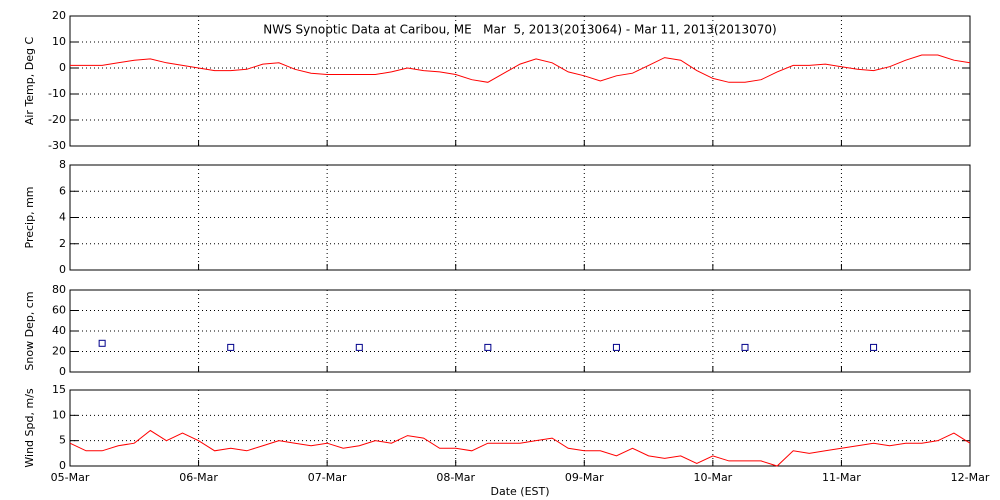 This screenshot has width=1000, height=500. What do you see at coordinates (57, 93) in the screenshot?
I see `y-tick-label: -10` at bounding box center [57, 93].